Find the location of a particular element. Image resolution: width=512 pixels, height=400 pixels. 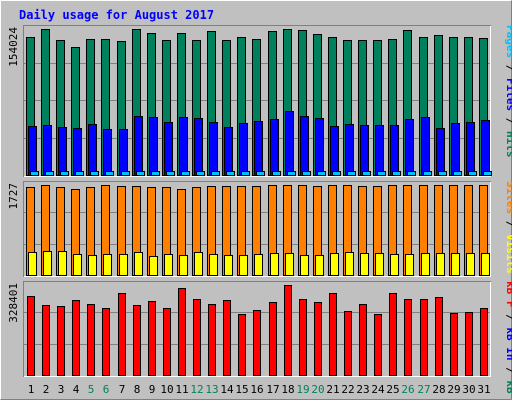

x-tick-label: 20 is located at coordinates (317, 389).